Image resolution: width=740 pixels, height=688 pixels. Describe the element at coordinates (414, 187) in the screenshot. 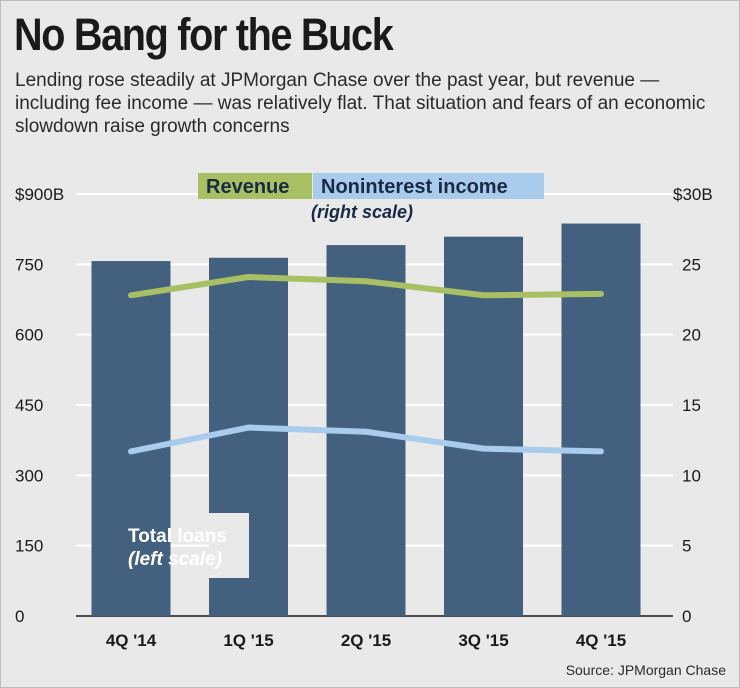

I see `legend-noninterest-label: Noninterest income` at that location.